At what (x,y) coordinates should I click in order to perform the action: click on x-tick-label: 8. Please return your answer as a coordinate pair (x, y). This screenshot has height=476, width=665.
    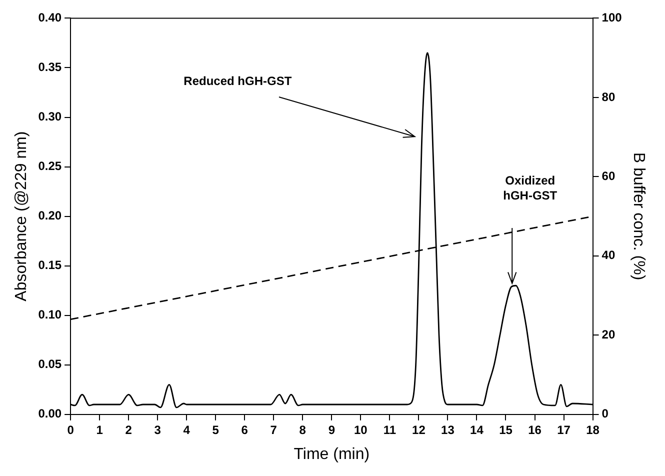
    Looking at the image, I should click on (302, 429).